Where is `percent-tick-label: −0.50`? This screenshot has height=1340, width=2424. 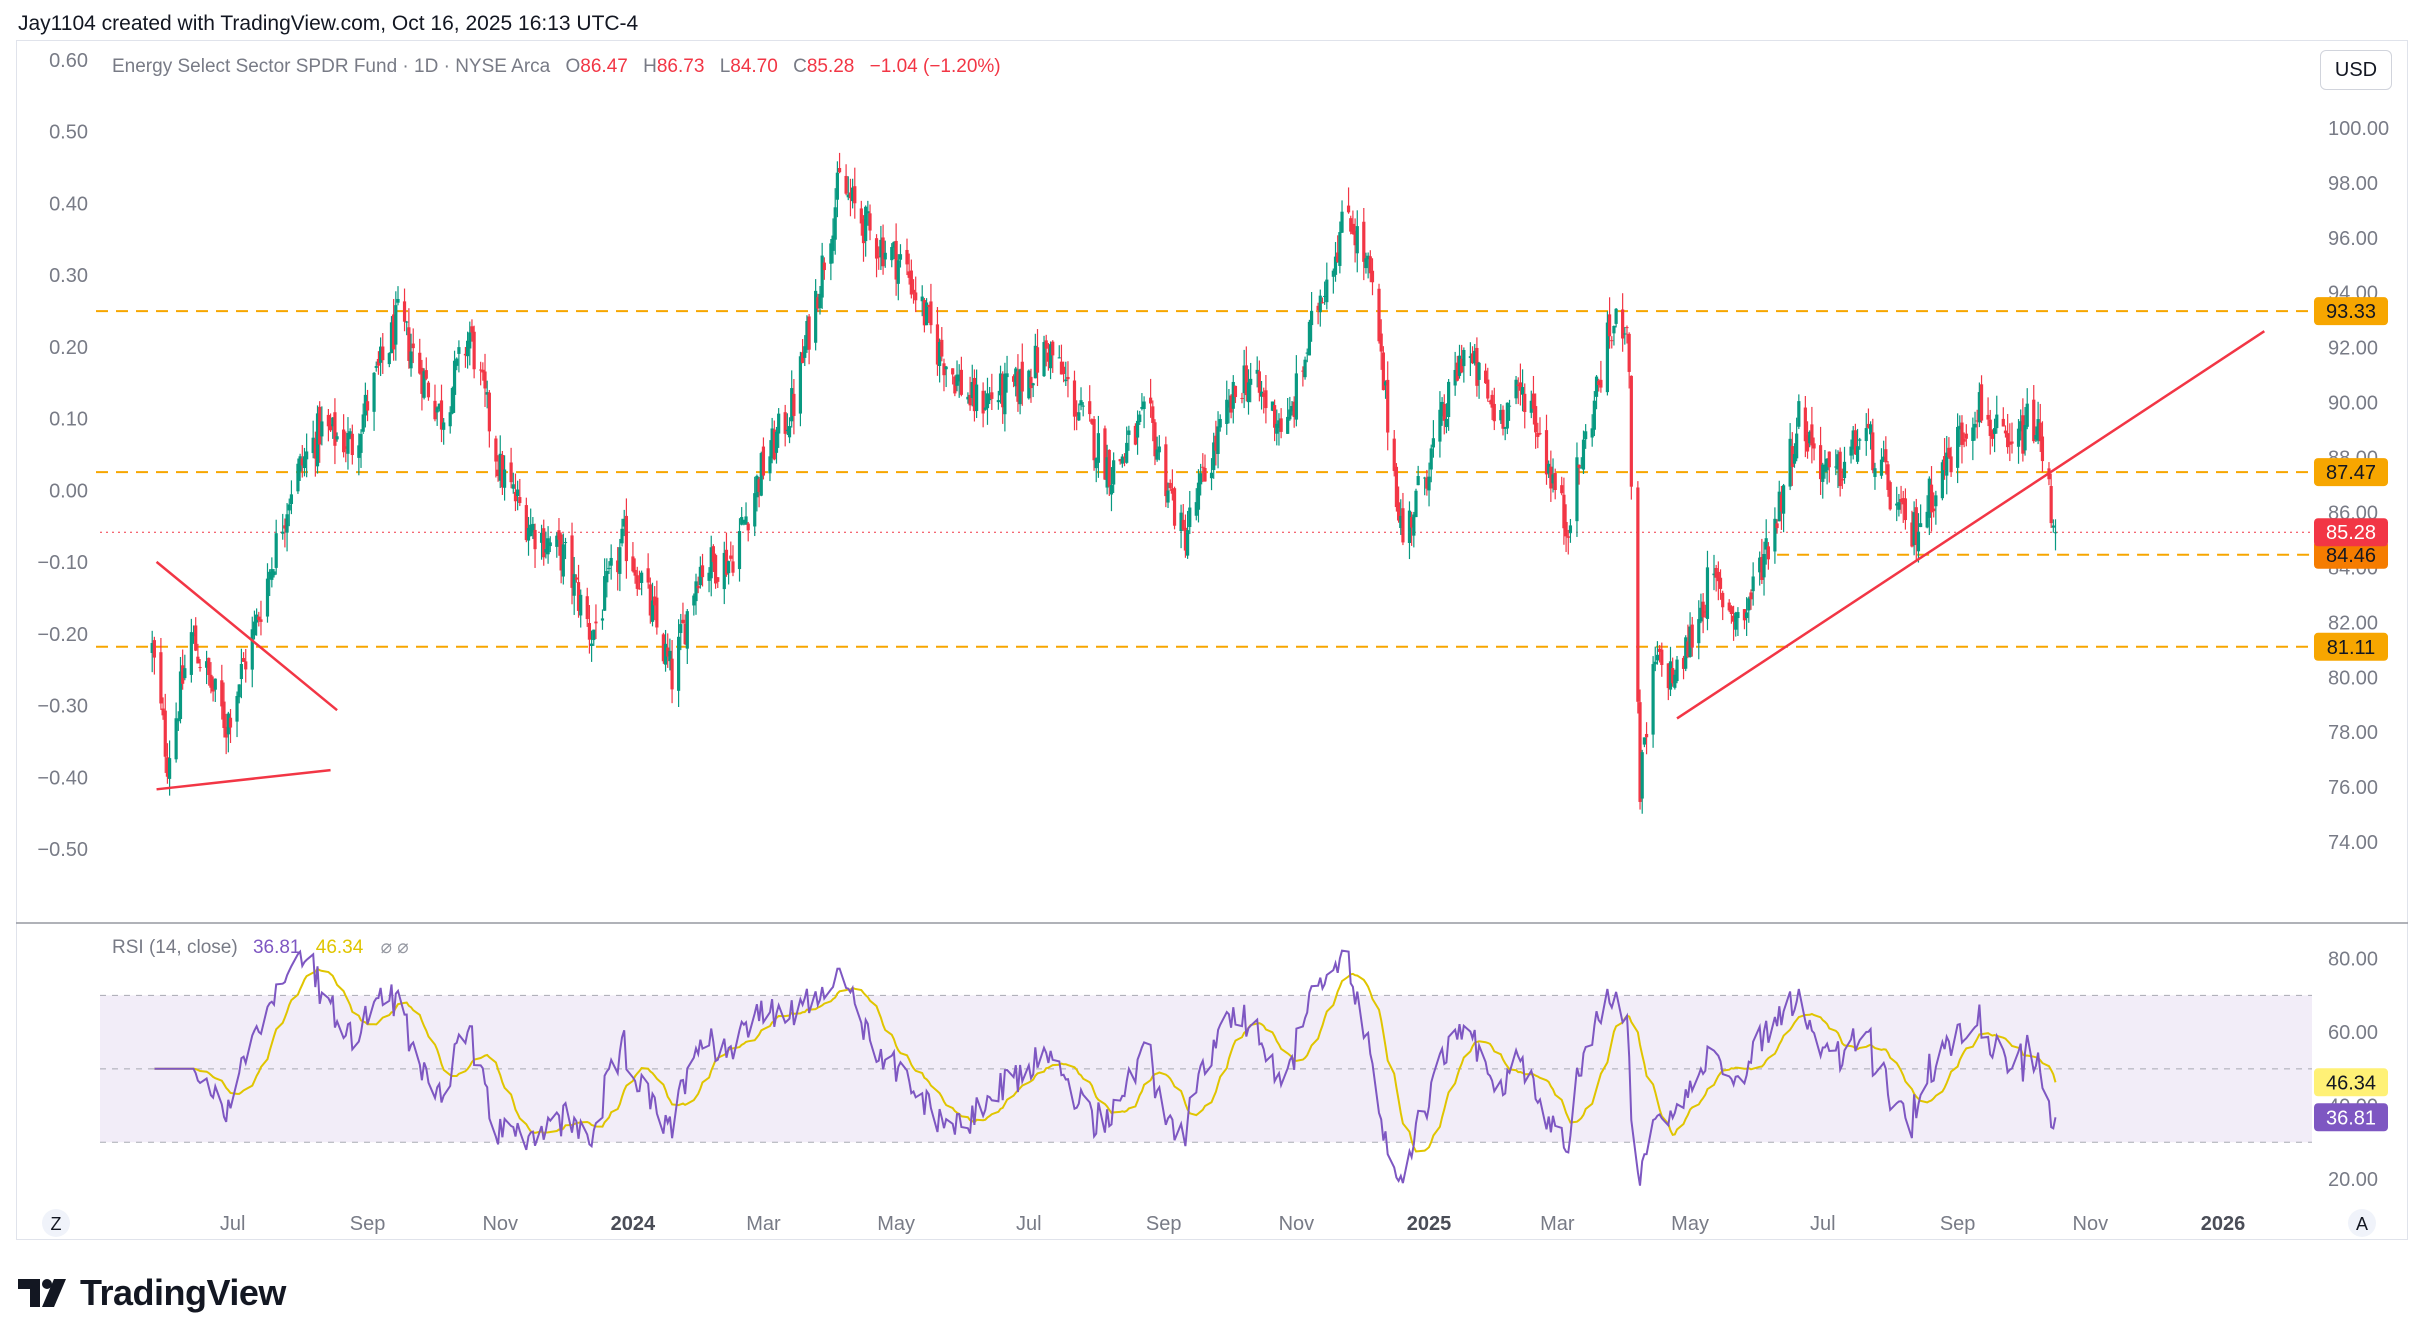 percent-tick-label: −0.50 is located at coordinates (62, 850).